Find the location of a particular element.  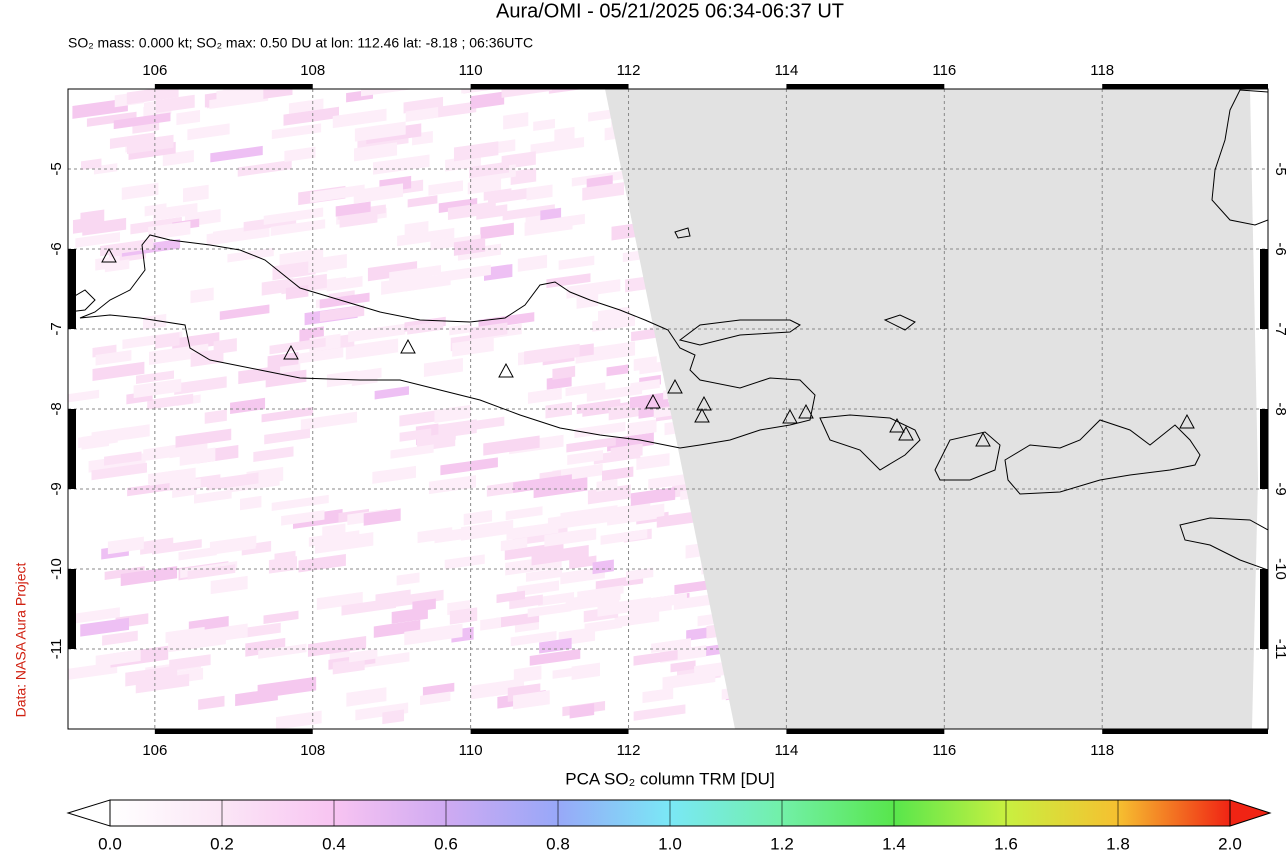

y-tick-label: -11 is located at coordinates (56, 649).